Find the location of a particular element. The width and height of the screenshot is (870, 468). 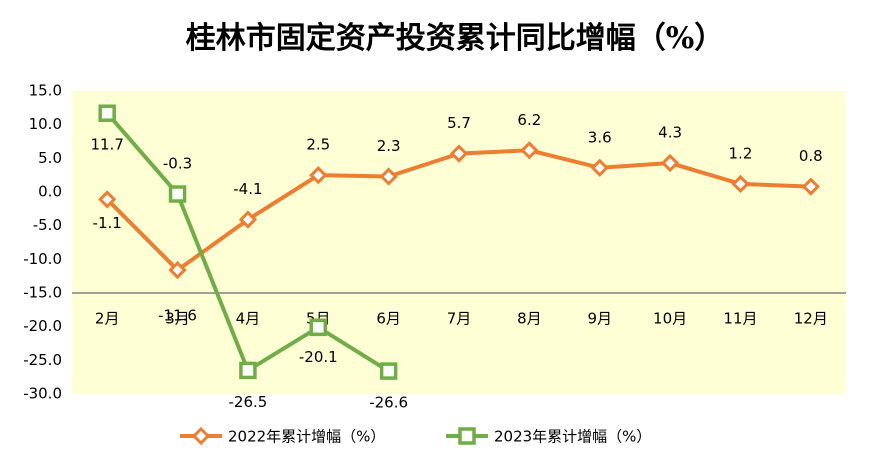

data-label: -20.1 is located at coordinates (318, 357).